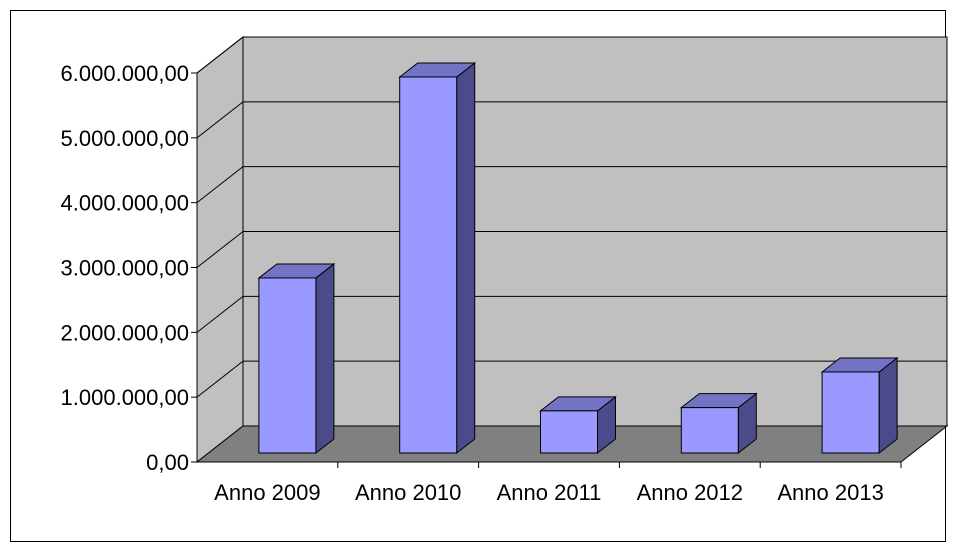 This screenshot has height=557, width=956. What do you see at coordinates (125, 73) in the screenshot?
I see `y-tick-label: 6.000.000,00` at bounding box center [125, 73].